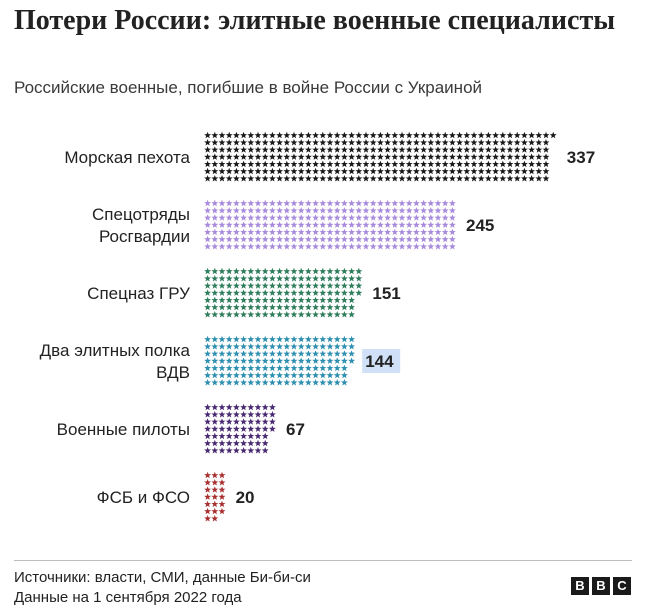 Image resolution: width=648 pixels, height=615 pixels. Describe the element at coordinates (128, 597) in the screenshot. I see `date-note: Данные на 1 сентября 2022 года` at that location.